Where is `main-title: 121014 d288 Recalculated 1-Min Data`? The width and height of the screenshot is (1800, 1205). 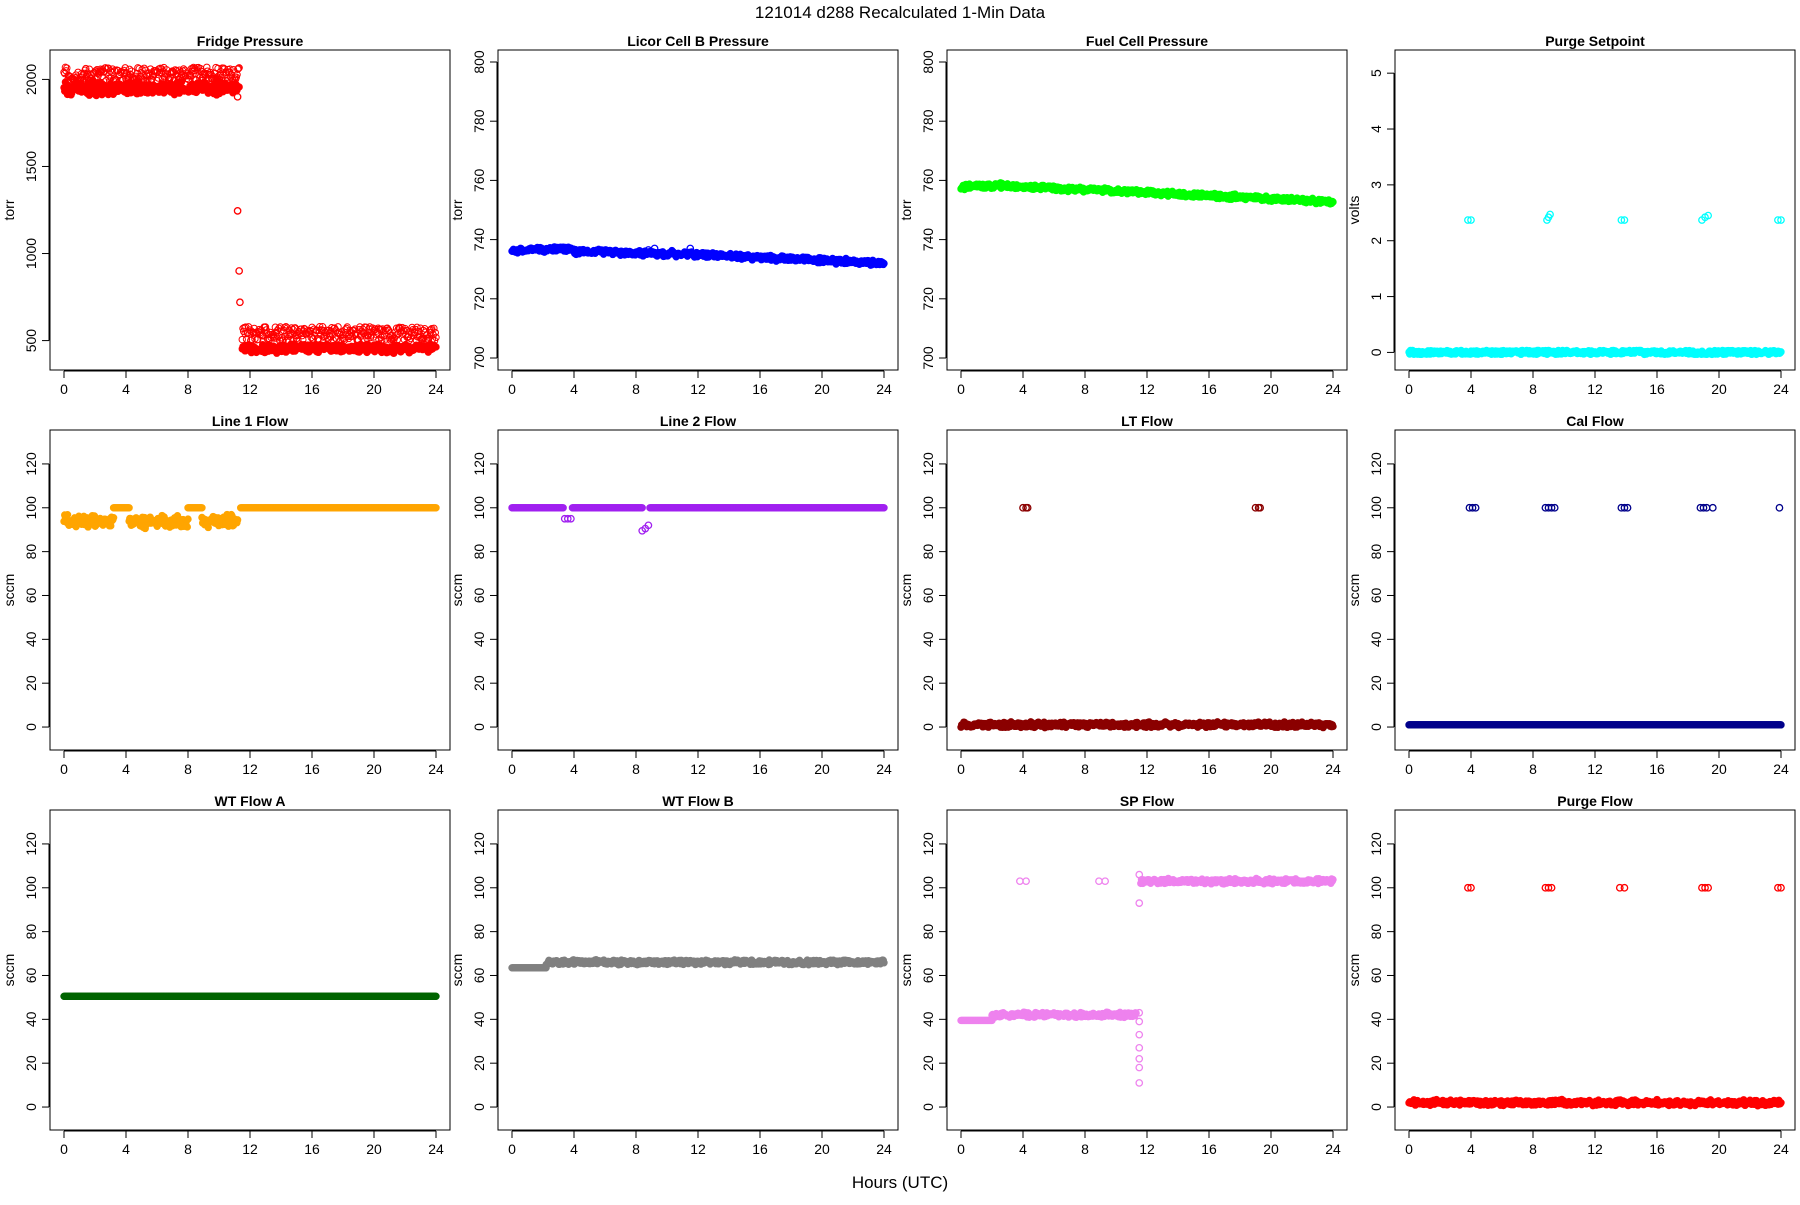 main-title: 121014 d288 Recalculated 1-Min Data is located at coordinates (900, 12).